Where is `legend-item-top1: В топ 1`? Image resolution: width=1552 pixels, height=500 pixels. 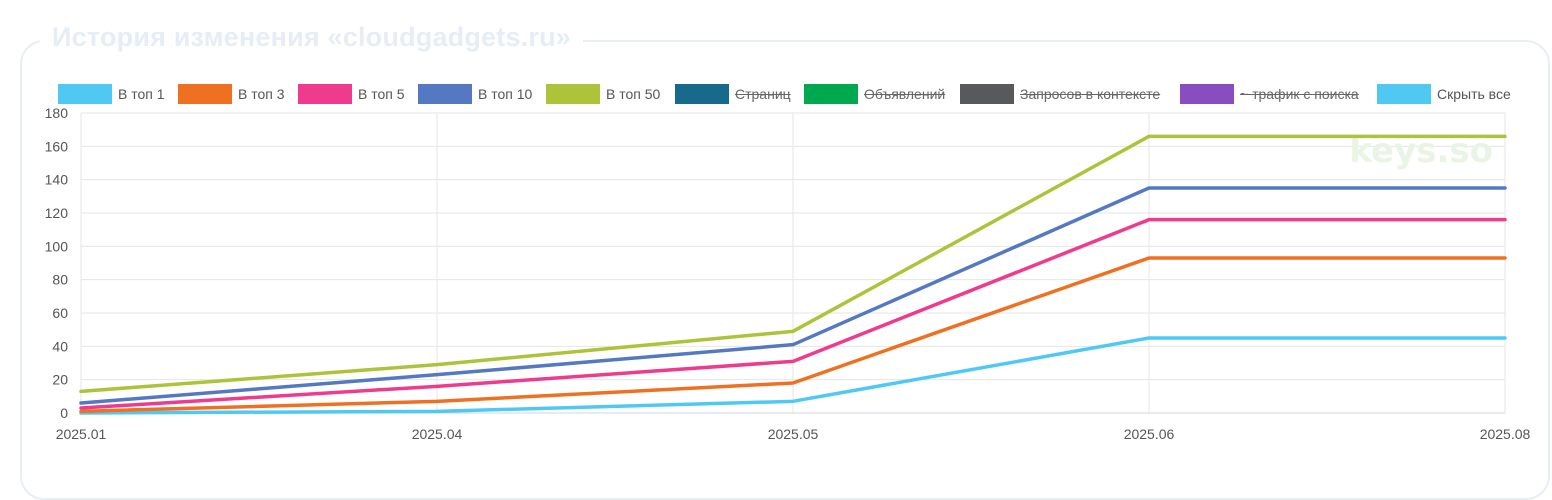 legend-item-top1: В топ 1 is located at coordinates (111, 94).